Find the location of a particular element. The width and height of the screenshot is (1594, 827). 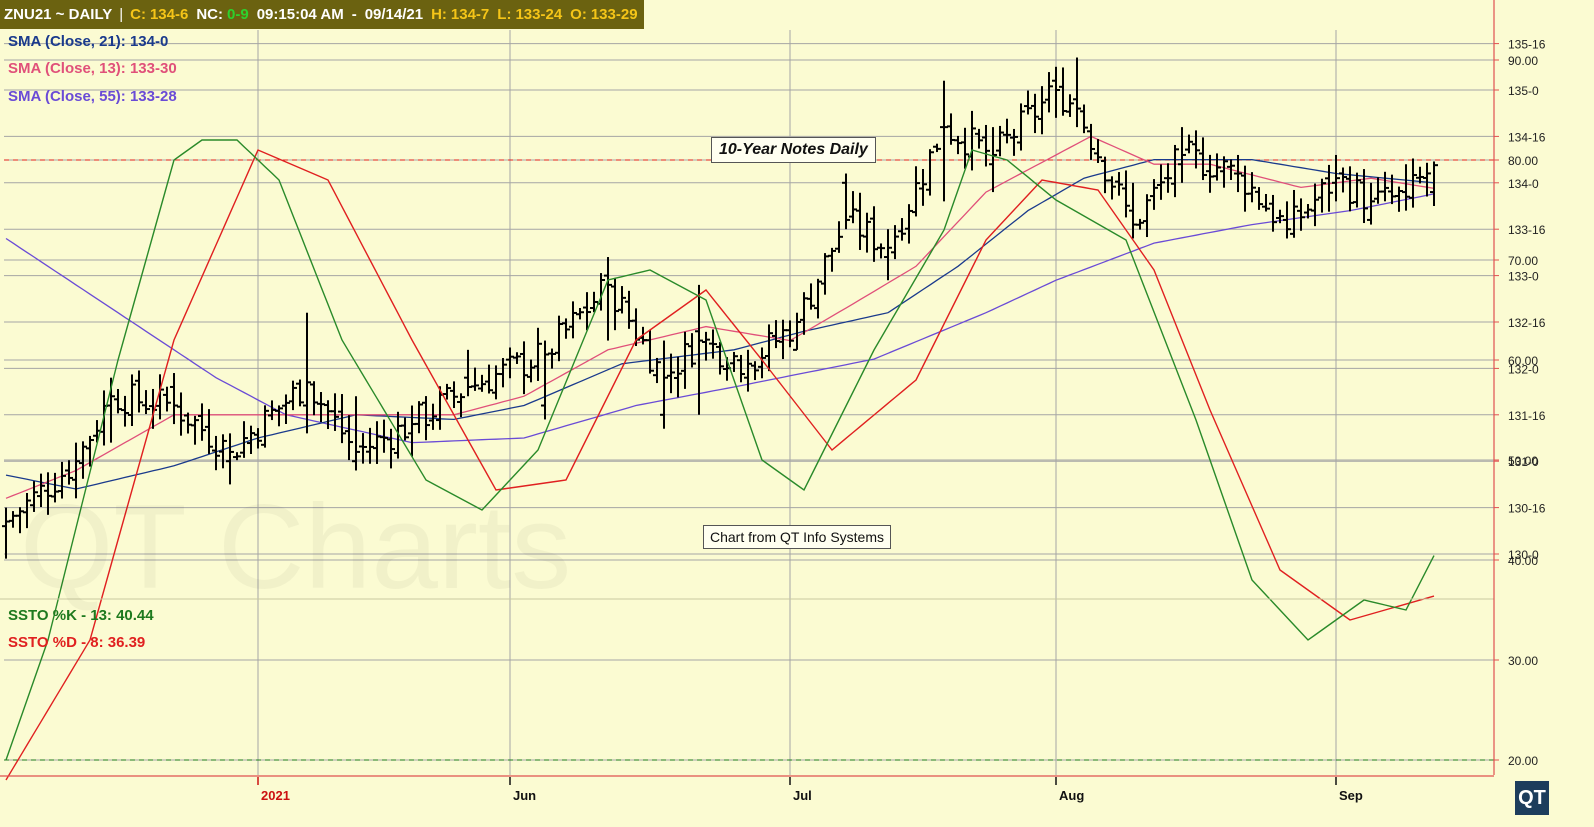

price-tick-label: 134-16 is located at coordinates (1527, 137).